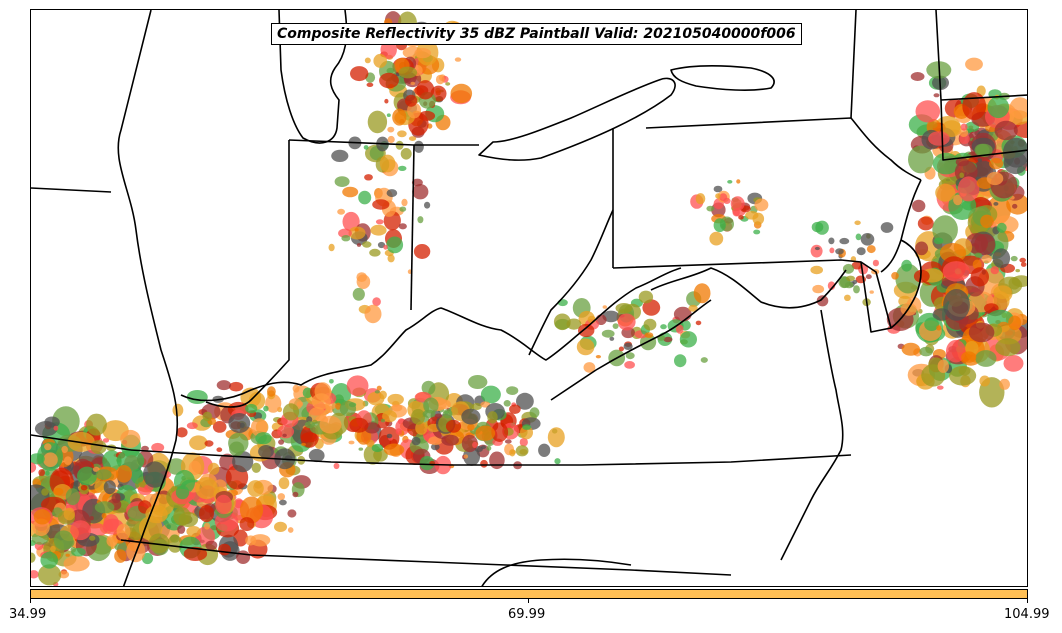 This screenshot has height=633, width=1062. Describe the element at coordinates (876, 297) in the screenshot. I see `delmarva-outline` at that location.